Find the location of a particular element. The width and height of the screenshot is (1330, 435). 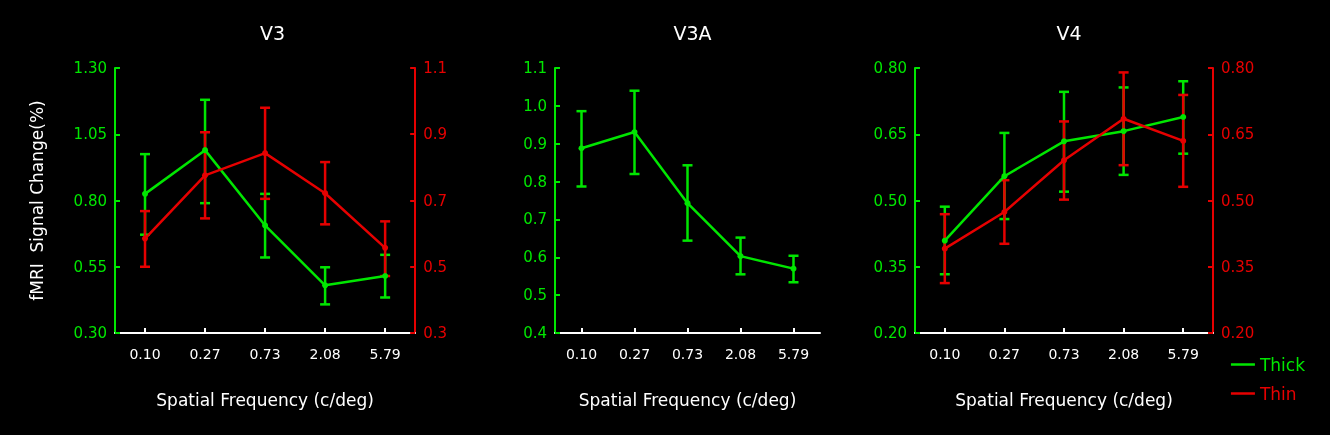

y-tick-label: 0.20 is located at coordinates (890, 333).